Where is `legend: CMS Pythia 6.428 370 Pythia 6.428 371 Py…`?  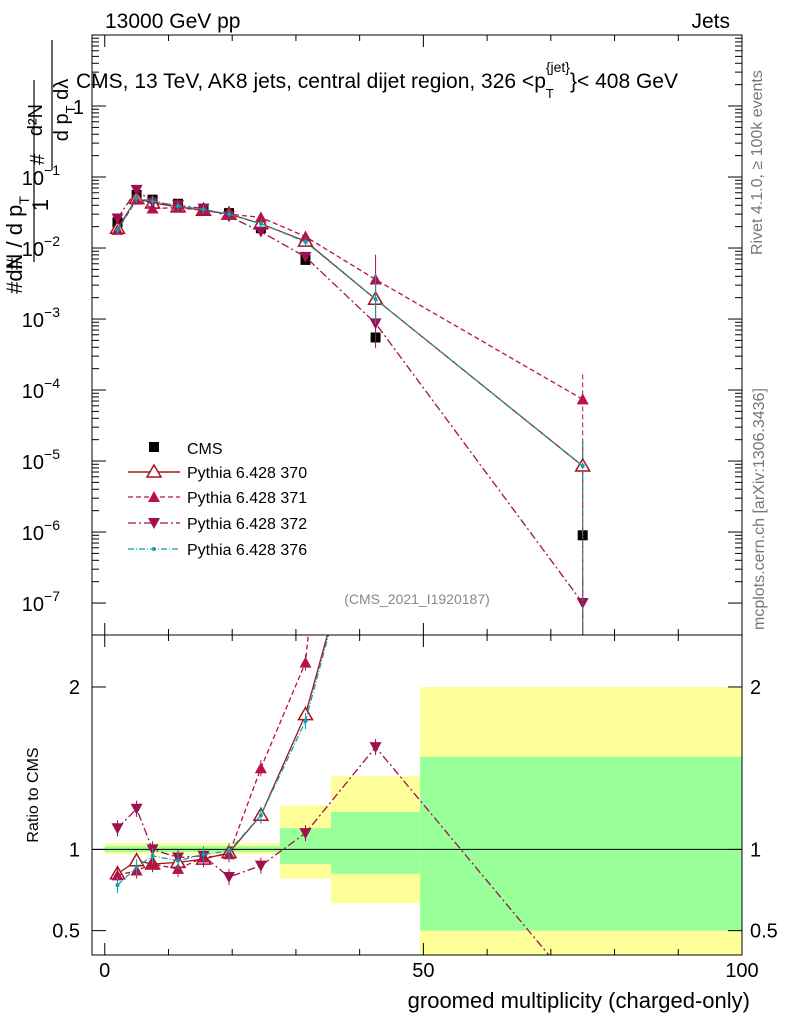
legend: CMS Pythia 6.428 370 Pythia 6.428 371 Py… is located at coordinates (217, 500).